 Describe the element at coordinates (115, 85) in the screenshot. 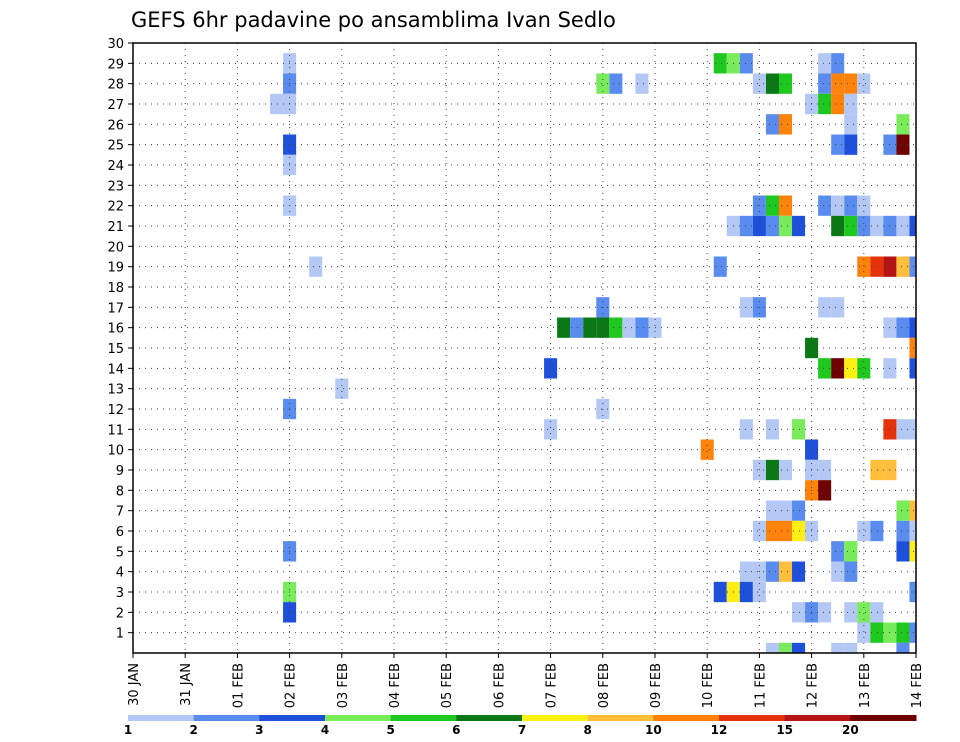

I see `y-tick-label: 28` at that location.